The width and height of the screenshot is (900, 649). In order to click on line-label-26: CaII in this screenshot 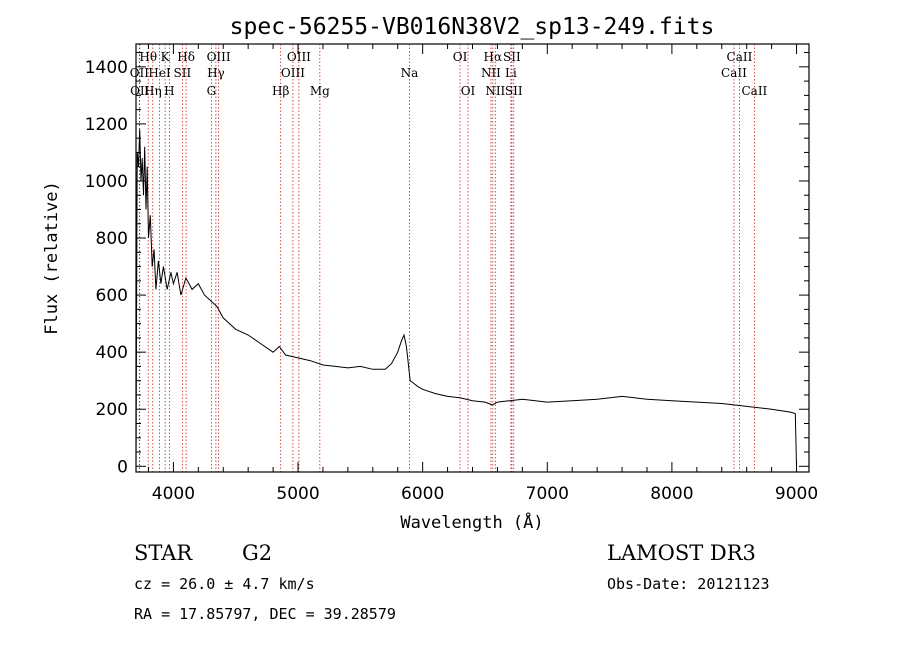, I will do `click(740, 57)`.